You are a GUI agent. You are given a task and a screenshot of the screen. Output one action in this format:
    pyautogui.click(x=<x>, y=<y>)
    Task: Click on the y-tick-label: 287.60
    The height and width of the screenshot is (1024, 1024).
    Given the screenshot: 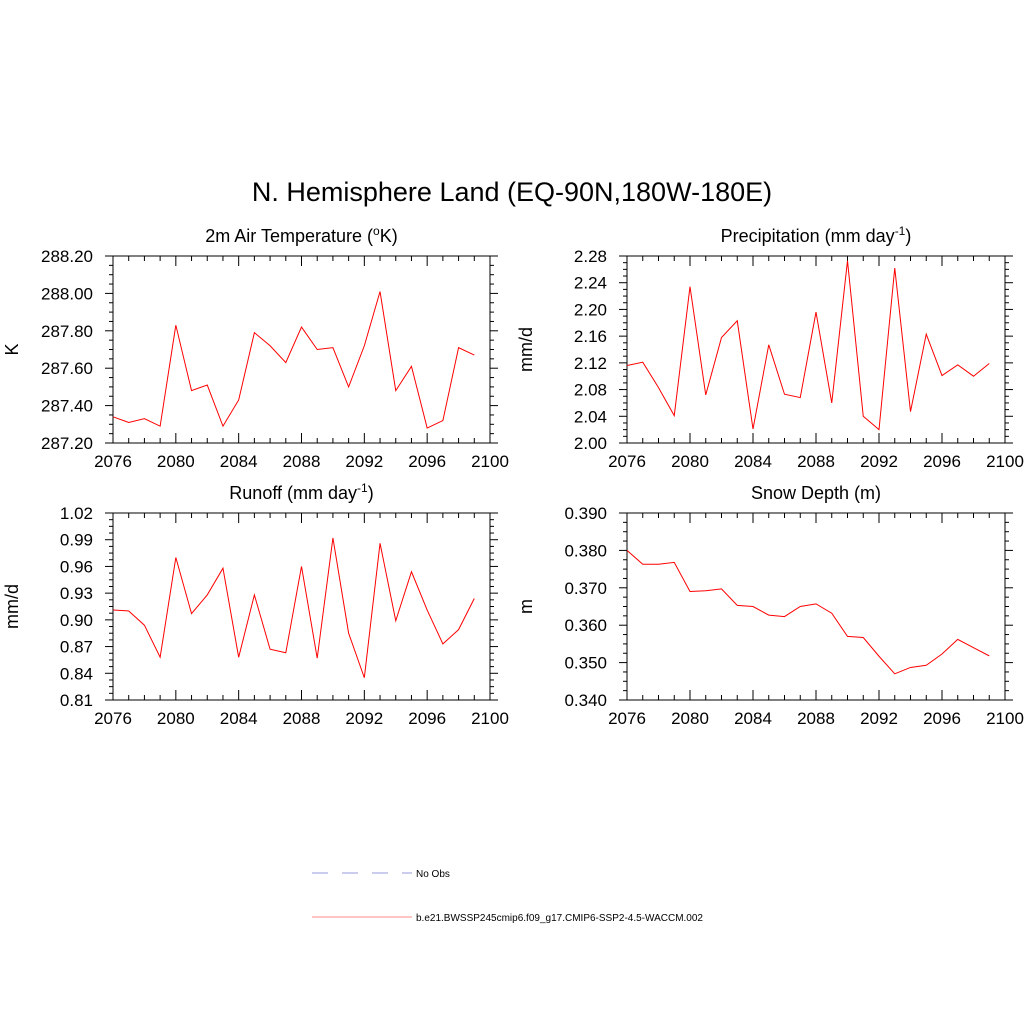 What is the action you would take?
    pyautogui.click(x=67, y=368)
    